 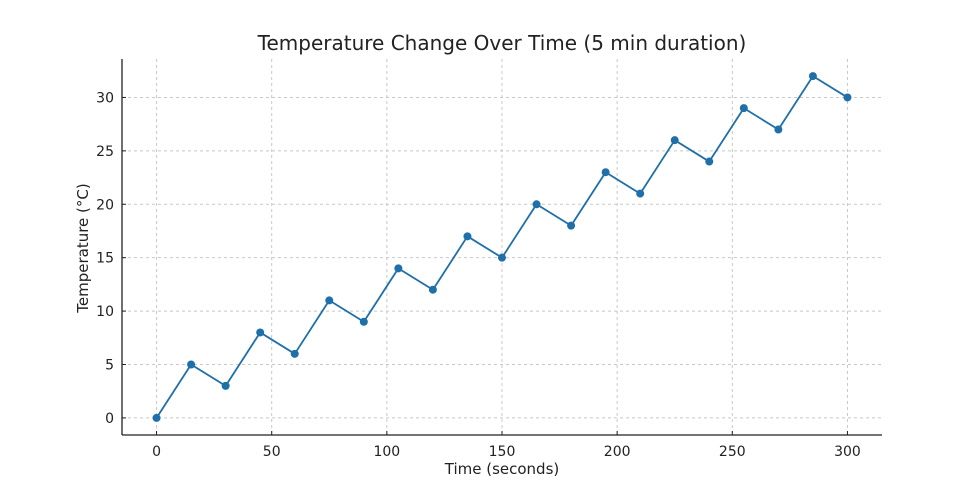 What do you see at coordinates (105, 259) in the screenshot?
I see `y-tick-label: 15` at bounding box center [105, 259].